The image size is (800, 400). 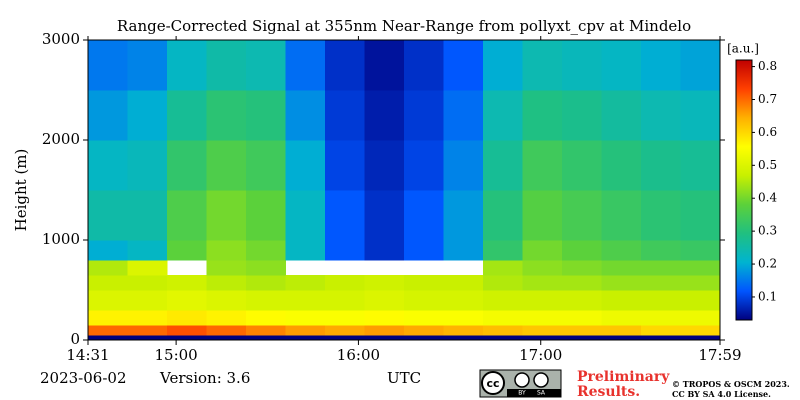 What do you see at coordinates (522, 380) in the screenshot?
I see `by-icon` at bounding box center [522, 380].